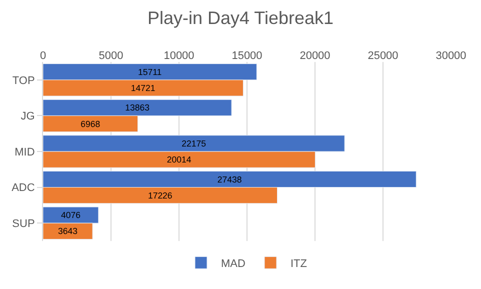  I want to click on data-label: 3643, so click(68, 231).